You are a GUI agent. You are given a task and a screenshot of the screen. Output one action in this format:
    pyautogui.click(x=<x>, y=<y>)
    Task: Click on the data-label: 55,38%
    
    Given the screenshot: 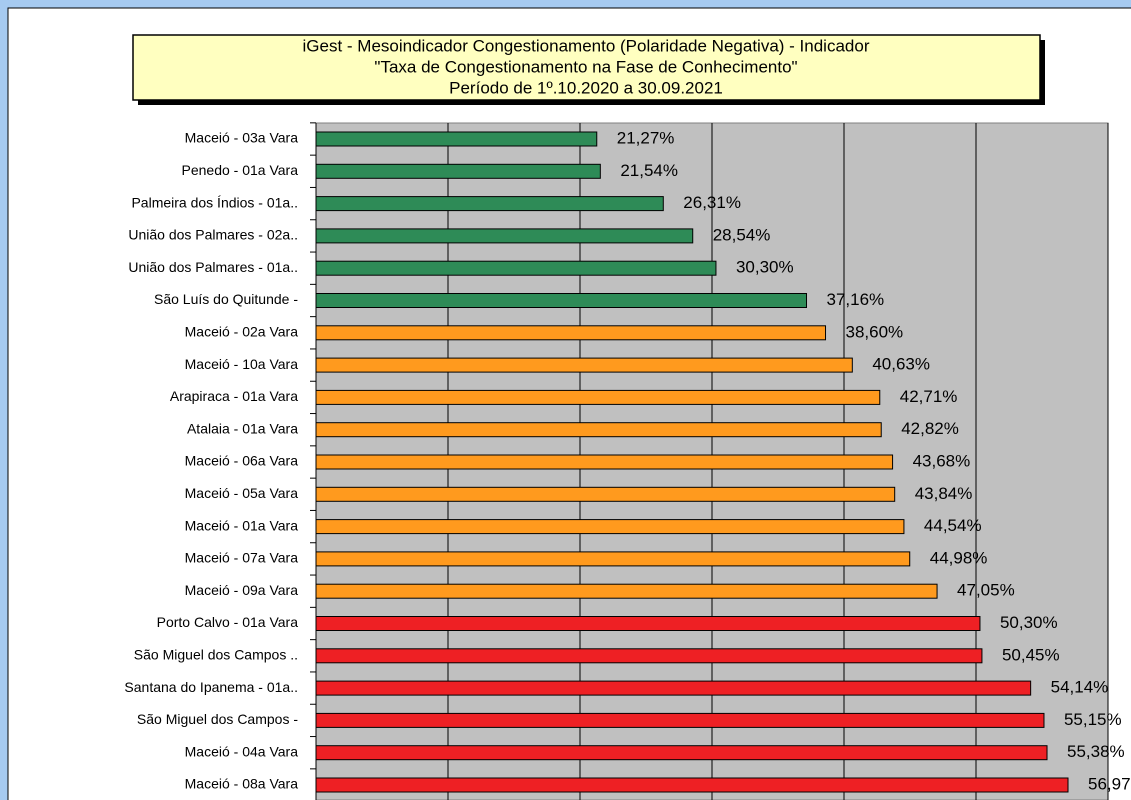 What is the action you would take?
    pyautogui.click(x=1096, y=751)
    